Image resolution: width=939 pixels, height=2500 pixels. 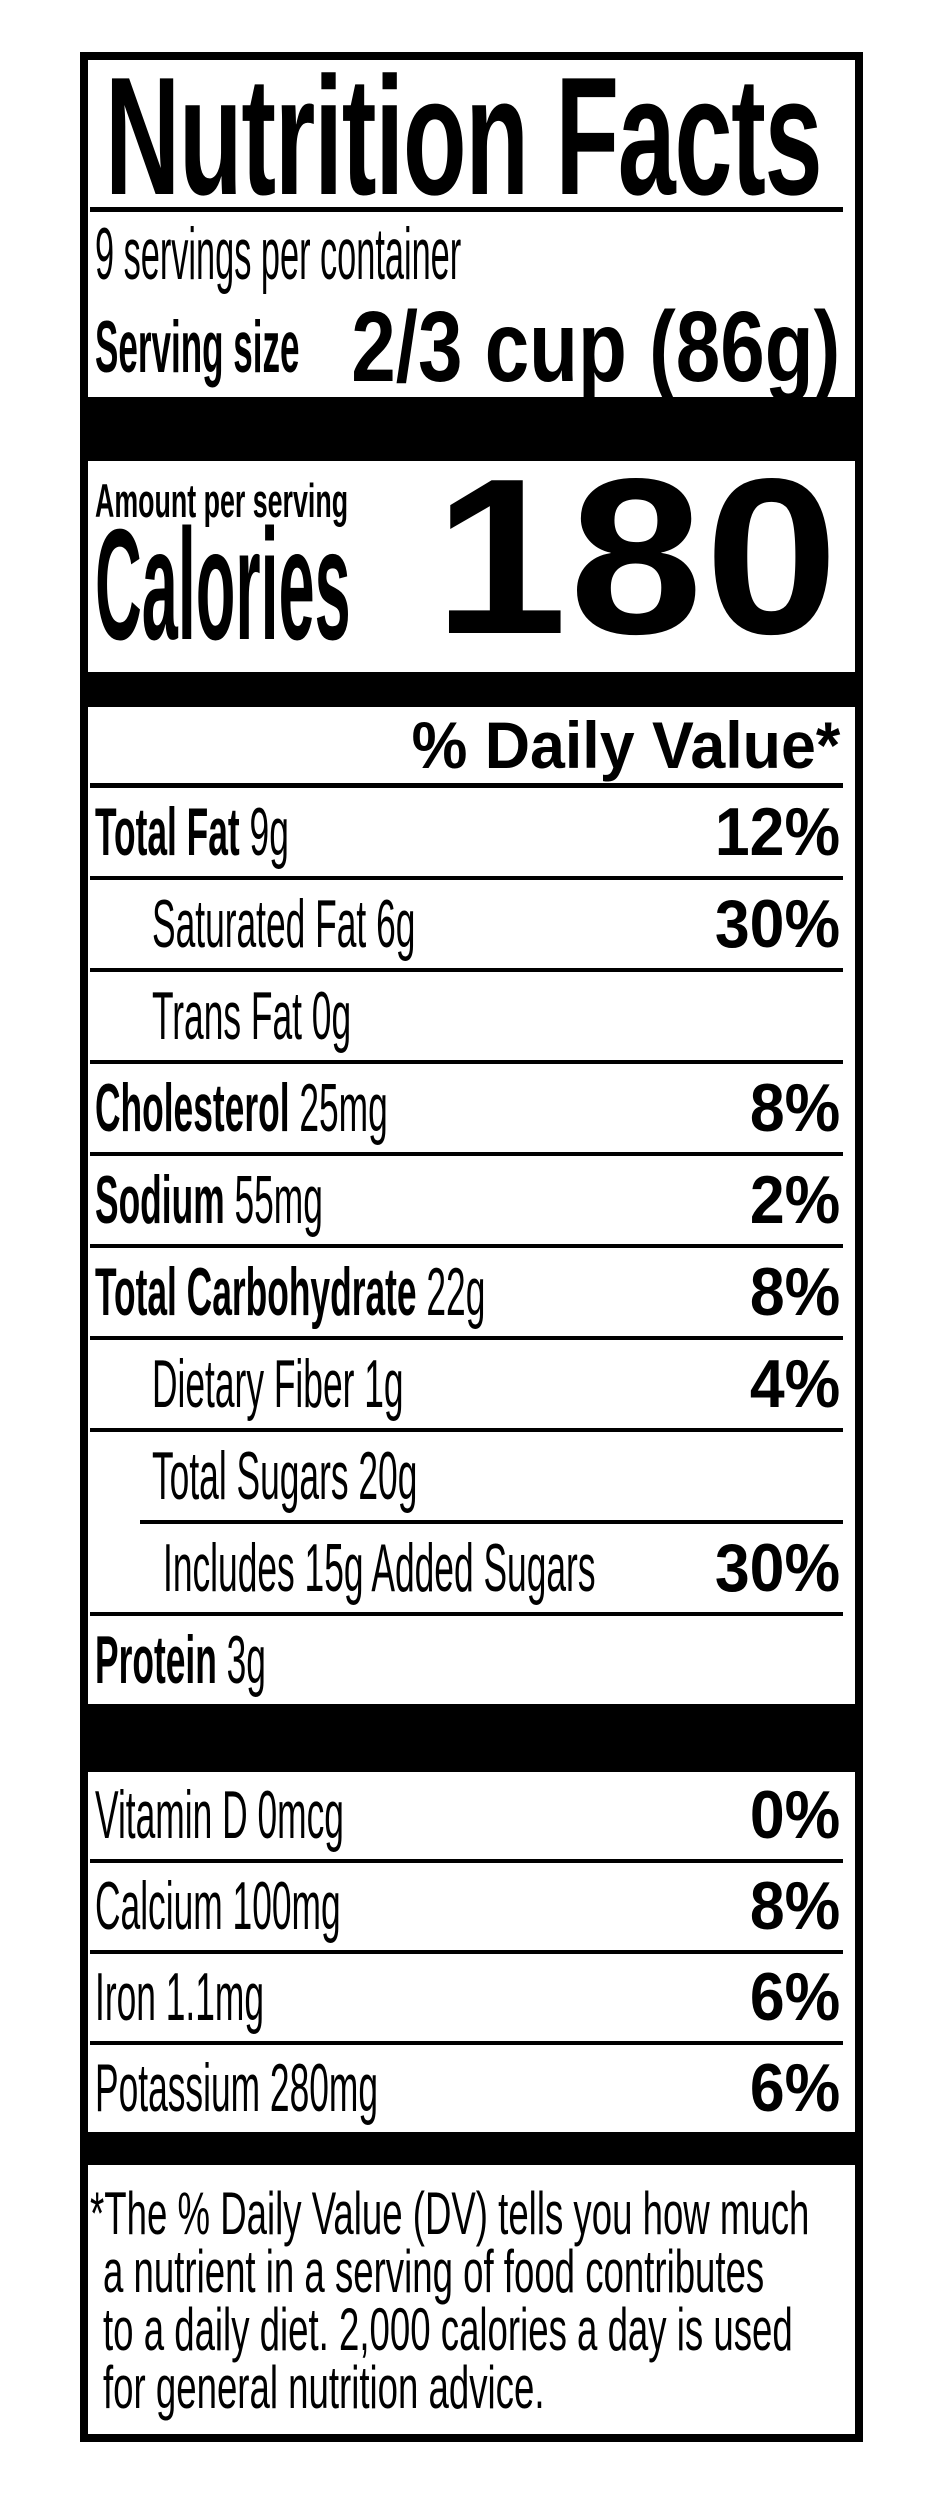 I want to click on row-label: Total Carbohydrate 22g, so click(x=290, y=1292).